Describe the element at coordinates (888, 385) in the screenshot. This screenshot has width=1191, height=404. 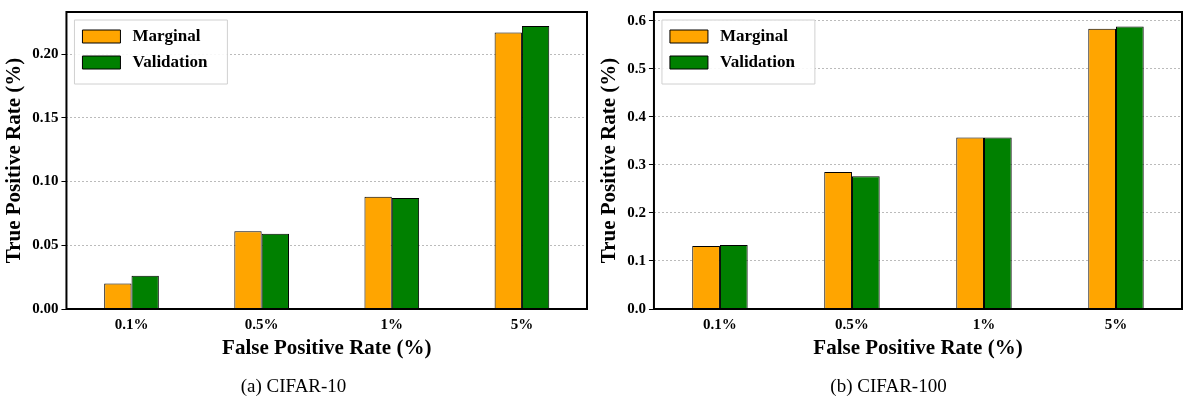
I see `text: (b) CIFAR-100` at that location.